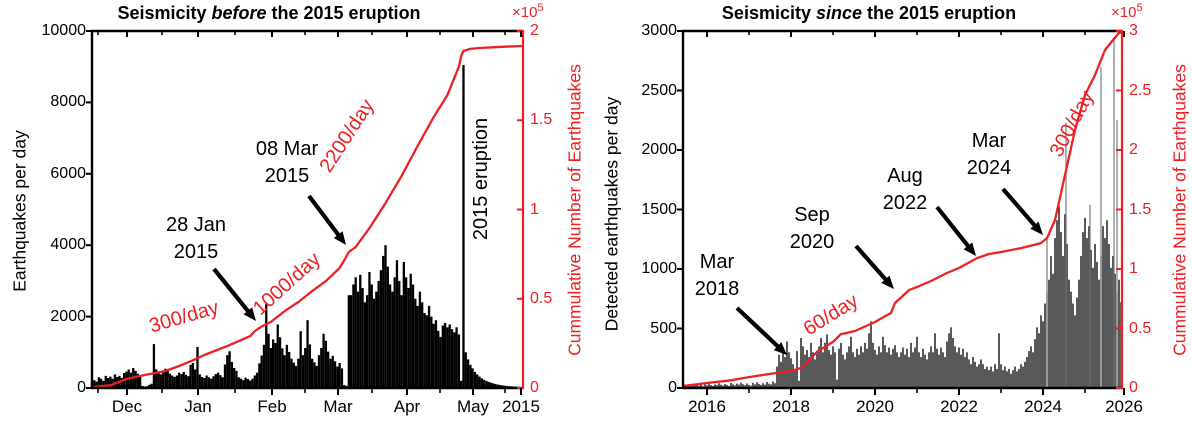 The height and width of the screenshot is (427, 1192). Describe the element at coordinates (905, 190) in the screenshot. I see `date-annotation: Aug 2022` at that location.